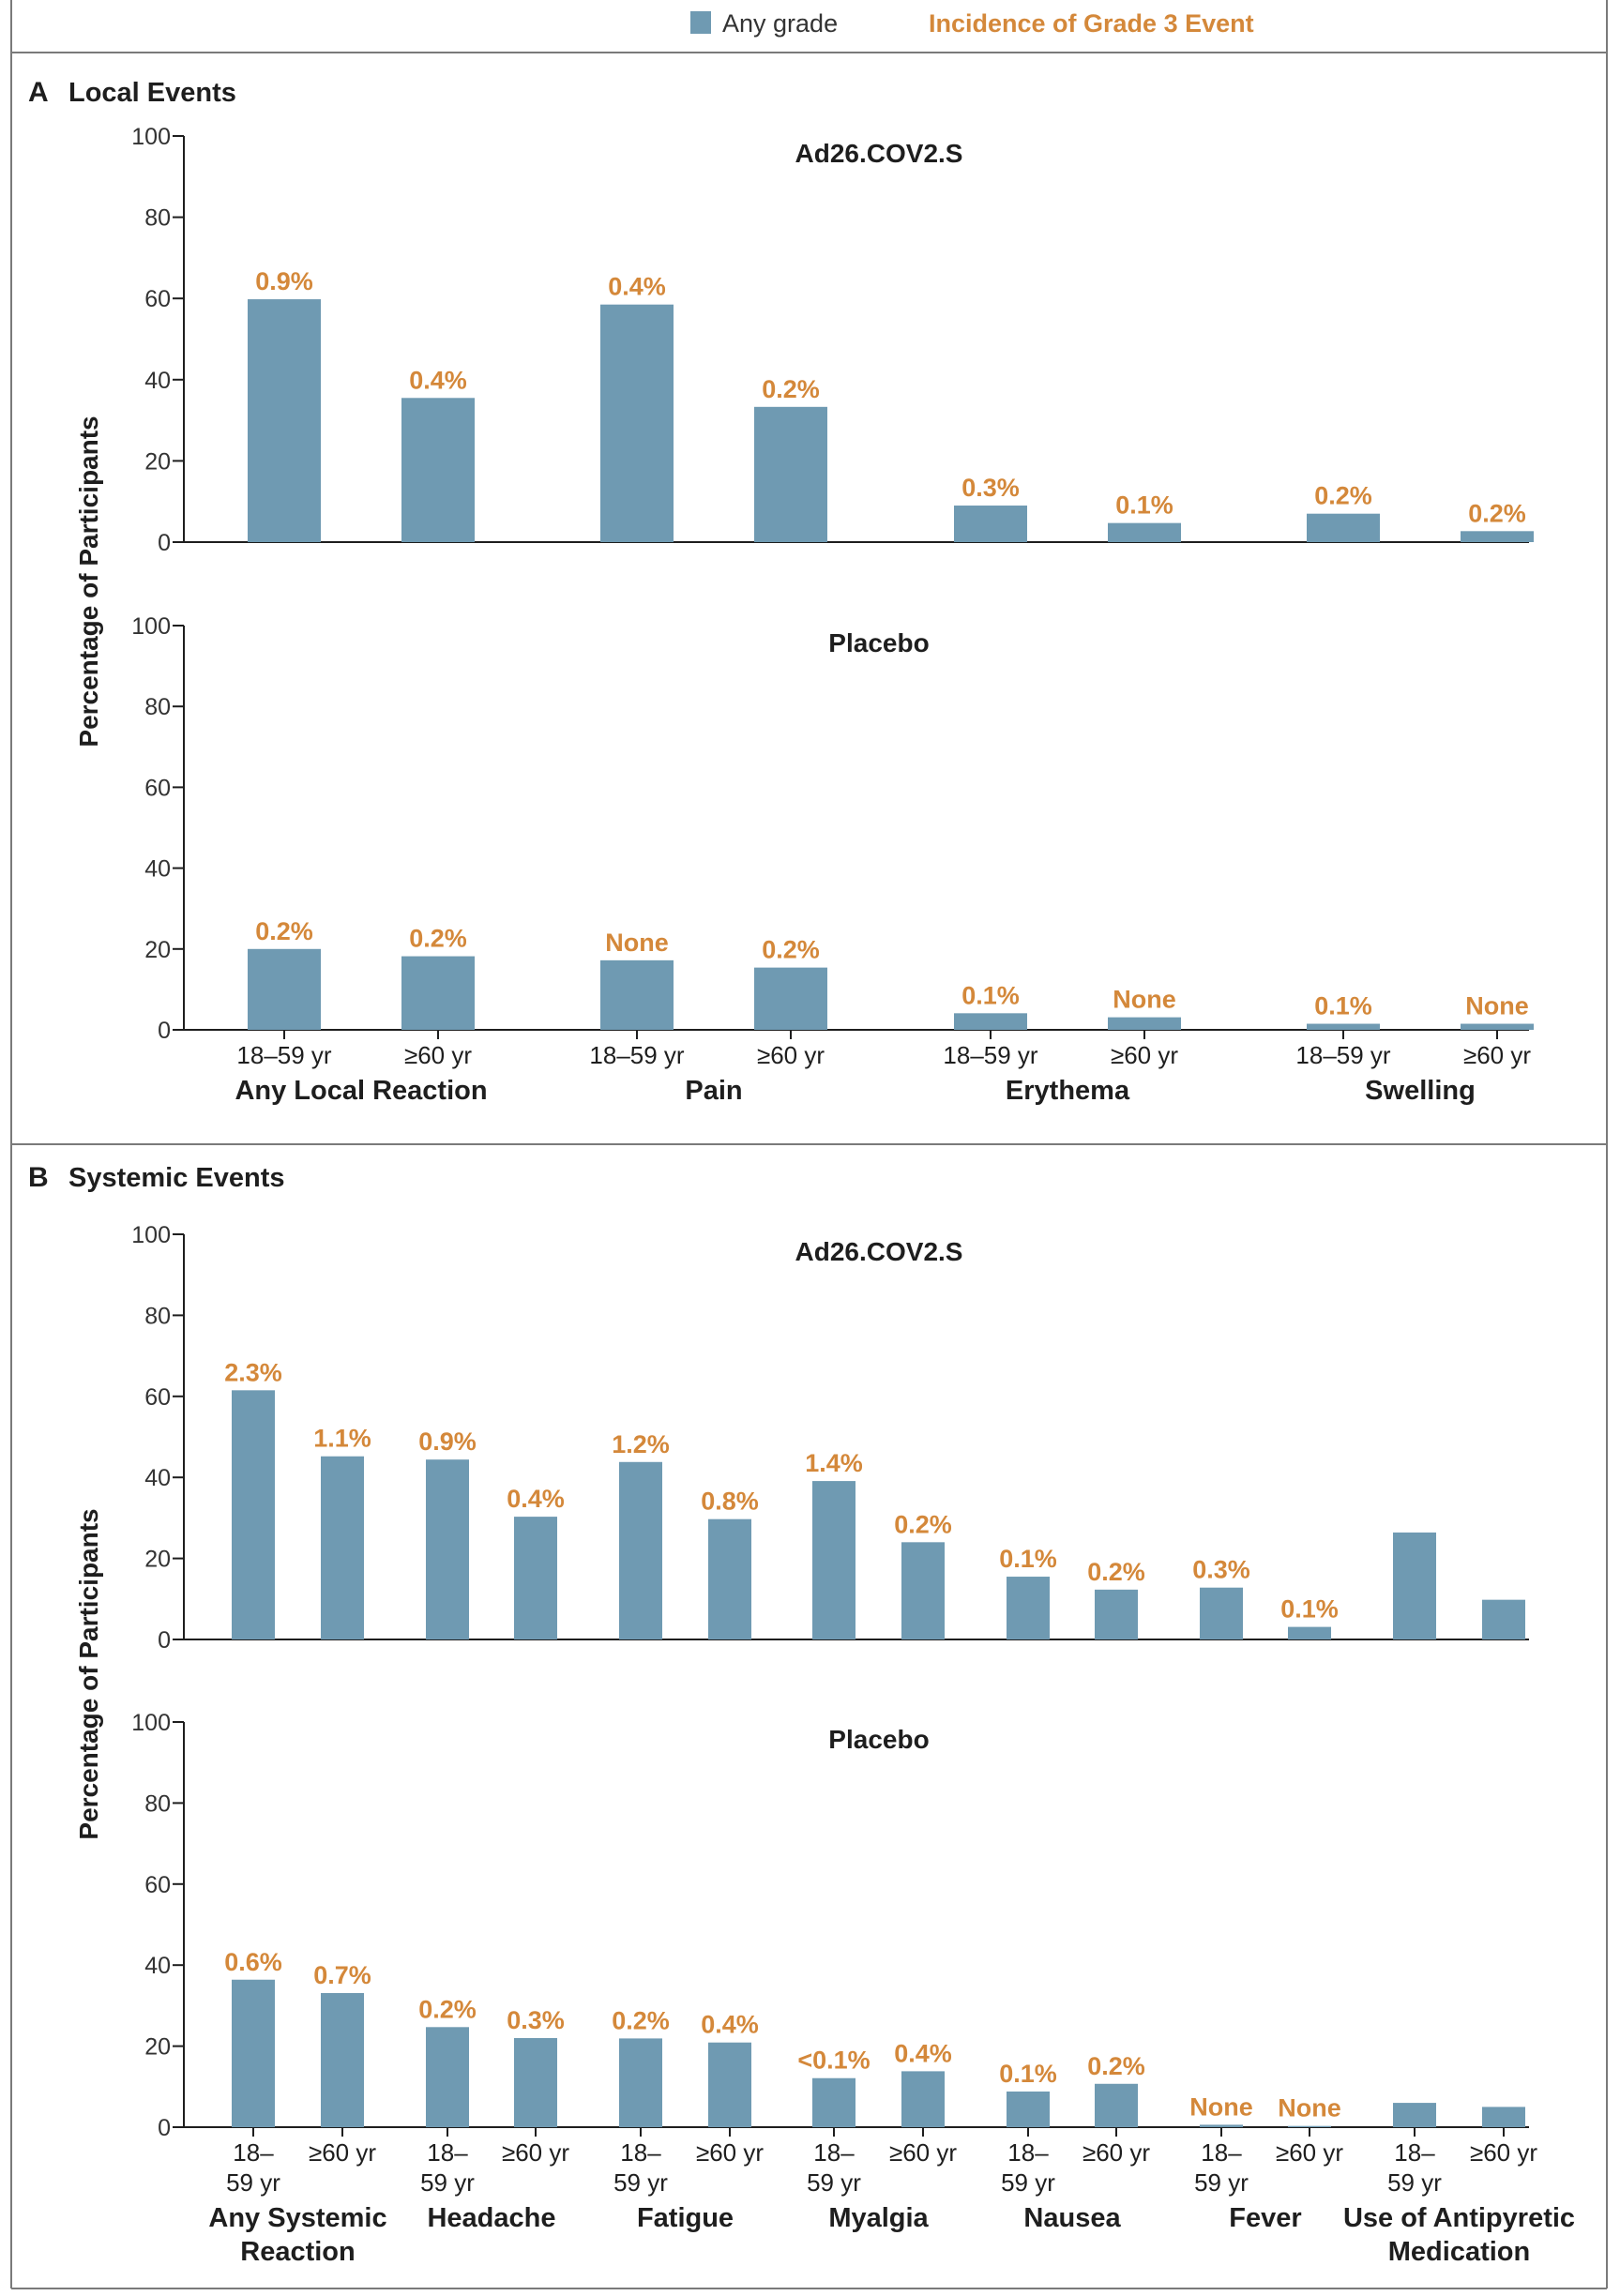 This screenshot has height=2296, width=1620. I want to click on grade3-annotation: 1.4%, so click(834, 1463).